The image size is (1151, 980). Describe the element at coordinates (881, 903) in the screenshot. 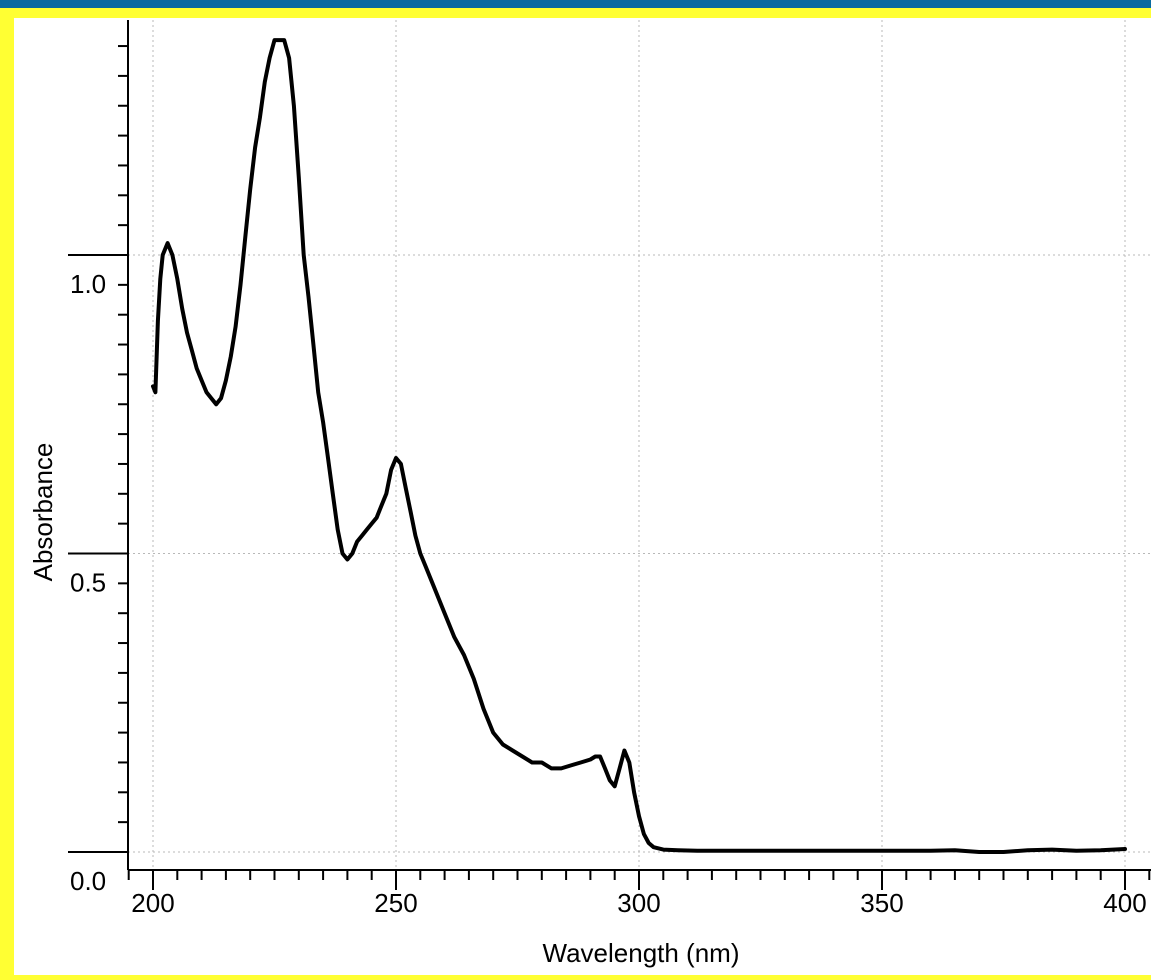

I see `x-tick-label-350: 350` at that location.